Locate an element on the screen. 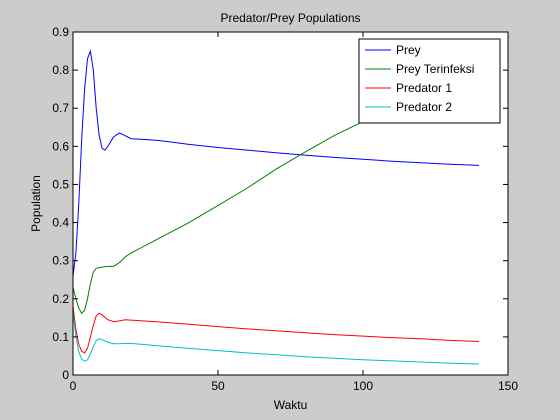  x-tick-label: 100 is located at coordinates (363, 386).